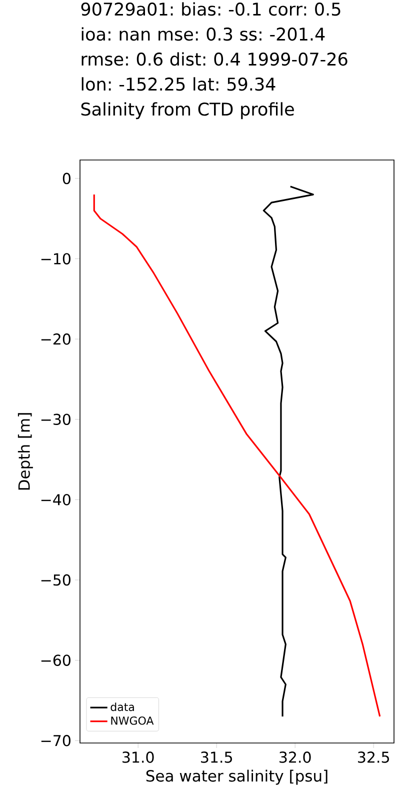  I want to click on x-tick-label: 32.0, so click(295, 757).